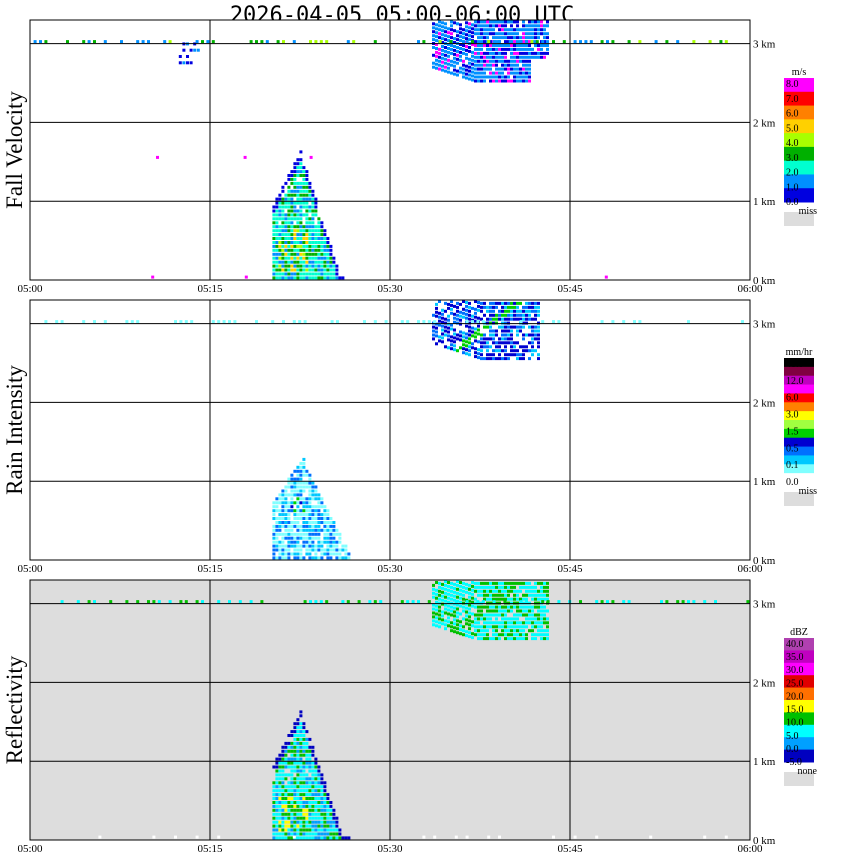 This screenshot has width=850, height=868. Describe the element at coordinates (78, 602) in the screenshot. I see `clutter-cell` at that location.